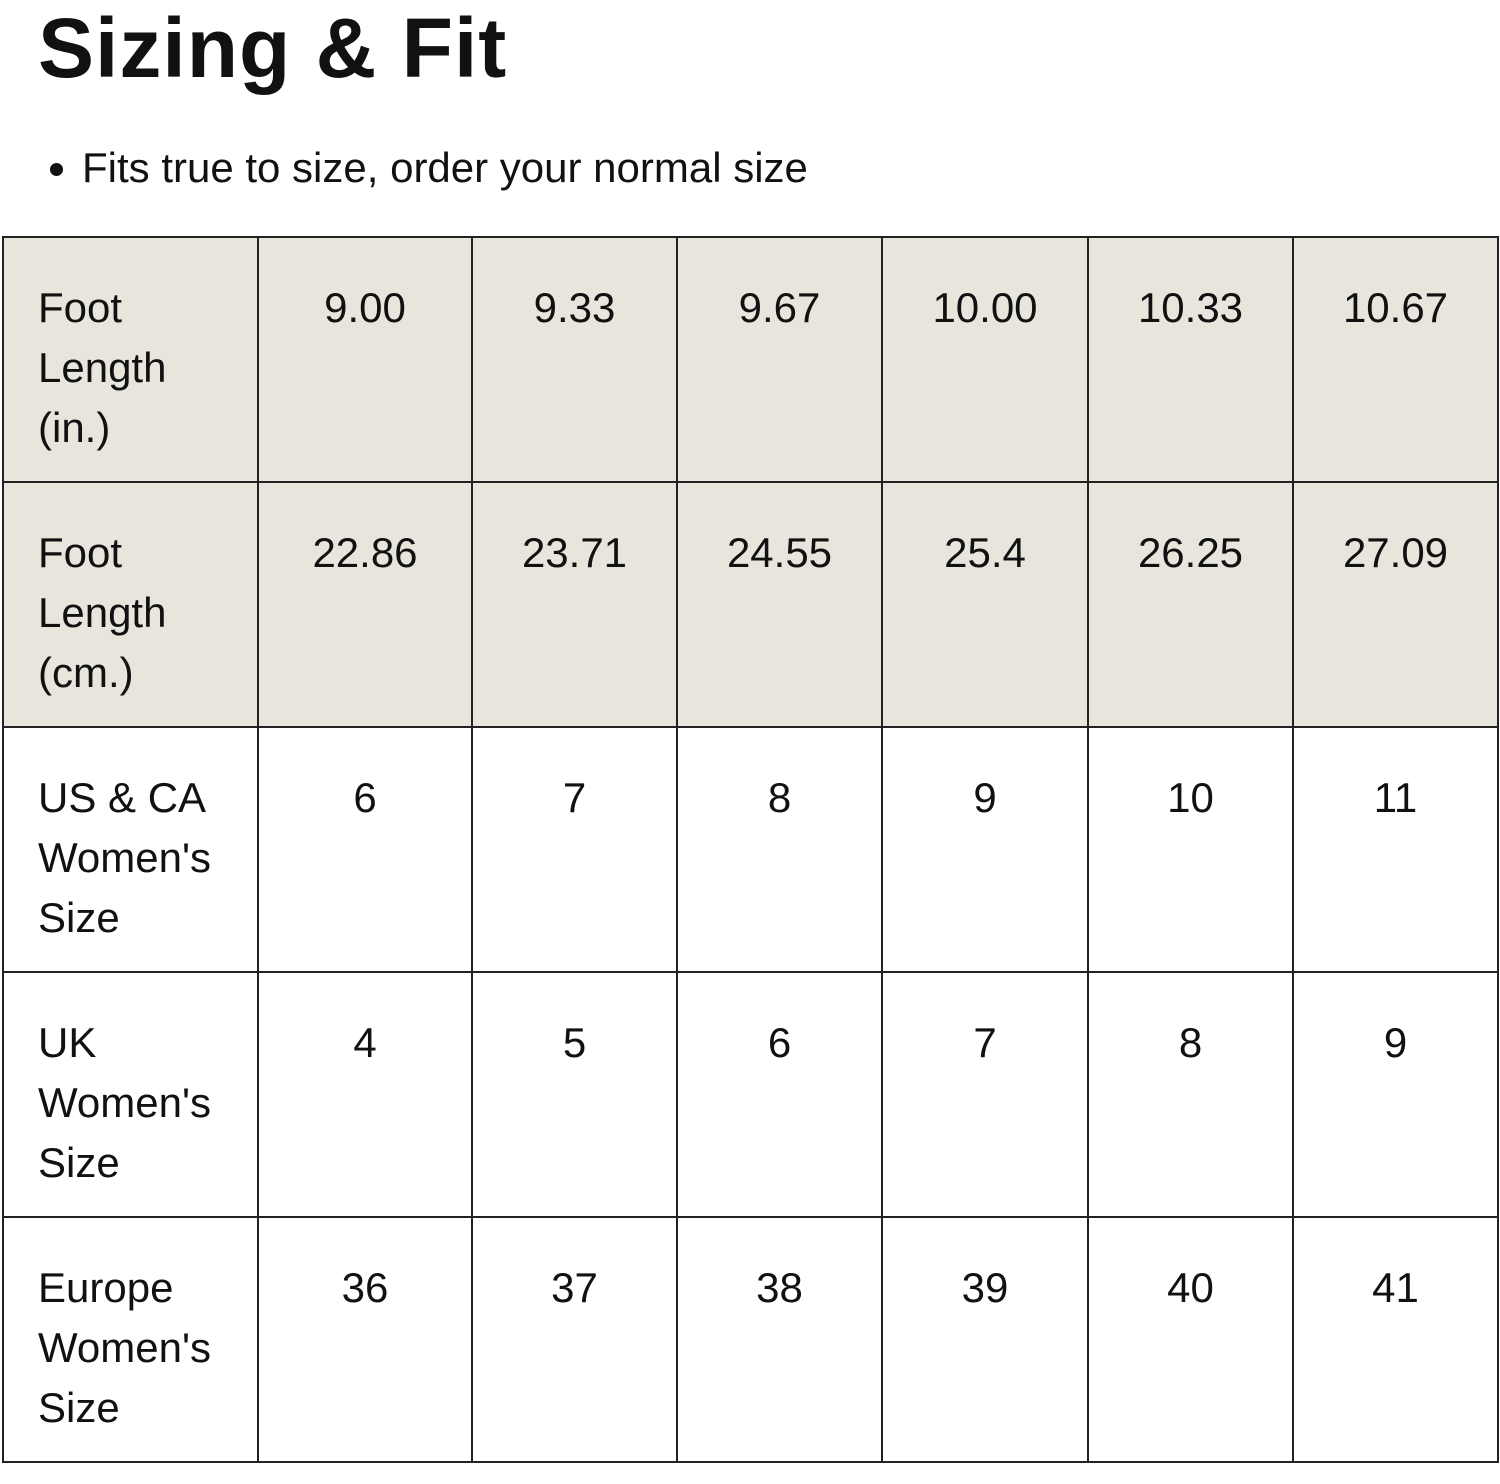 The height and width of the screenshot is (1484, 1500). I want to click on size-cell: 24.55, so click(779, 604).